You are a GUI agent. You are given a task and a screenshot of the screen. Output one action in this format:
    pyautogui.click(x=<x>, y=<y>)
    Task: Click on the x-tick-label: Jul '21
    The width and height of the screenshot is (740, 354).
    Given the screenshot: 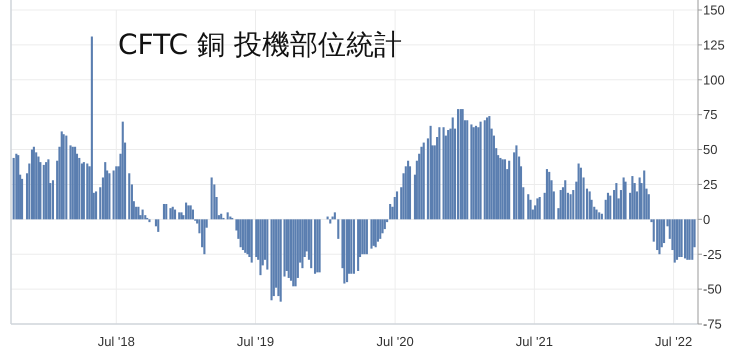 What is the action you would take?
    pyautogui.click(x=534, y=341)
    